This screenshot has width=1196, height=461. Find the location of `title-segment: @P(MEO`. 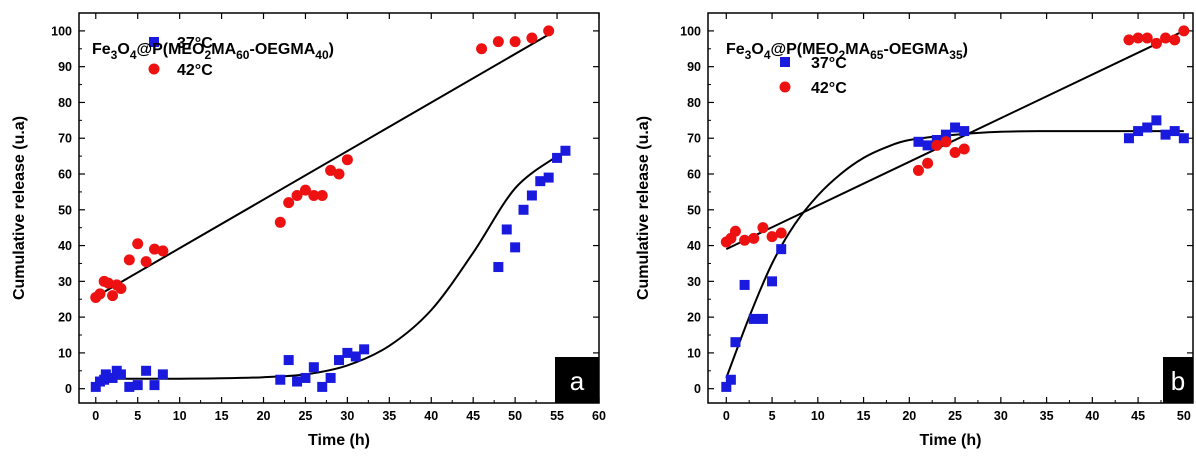

title-segment: @P(MEO is located at coordinates (805, 49).